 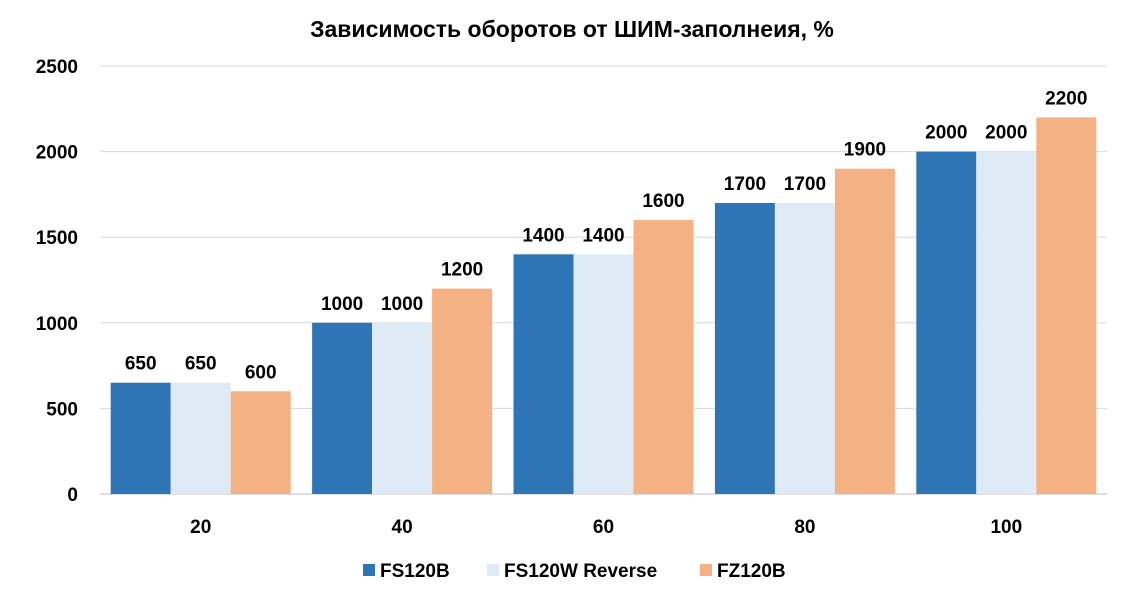 What do you see at coordinates (57, 67) in the screenshot?
I see `y-tick-label: 2500` at bounding box center [57, 67].